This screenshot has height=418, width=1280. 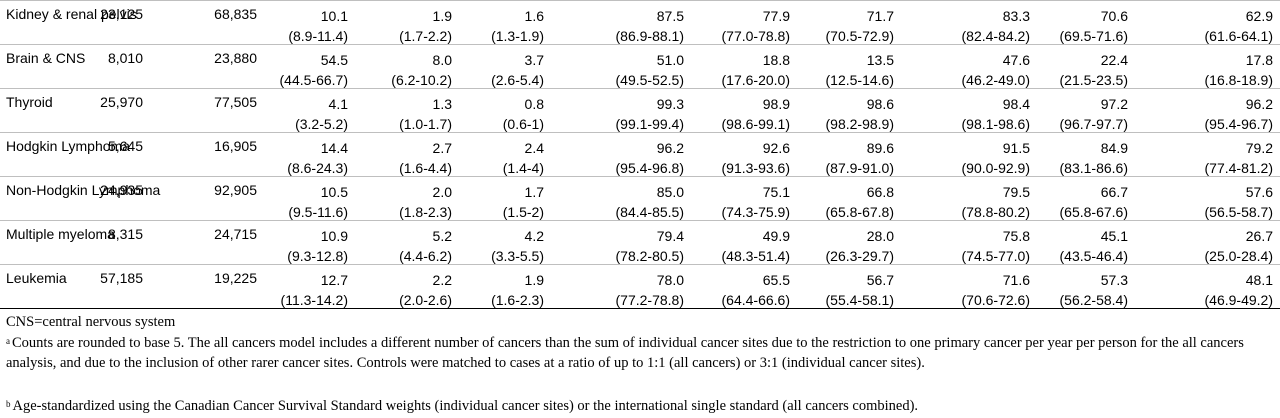 I want to click on estimate-value: 48.1, so click(x=1259, y=280).